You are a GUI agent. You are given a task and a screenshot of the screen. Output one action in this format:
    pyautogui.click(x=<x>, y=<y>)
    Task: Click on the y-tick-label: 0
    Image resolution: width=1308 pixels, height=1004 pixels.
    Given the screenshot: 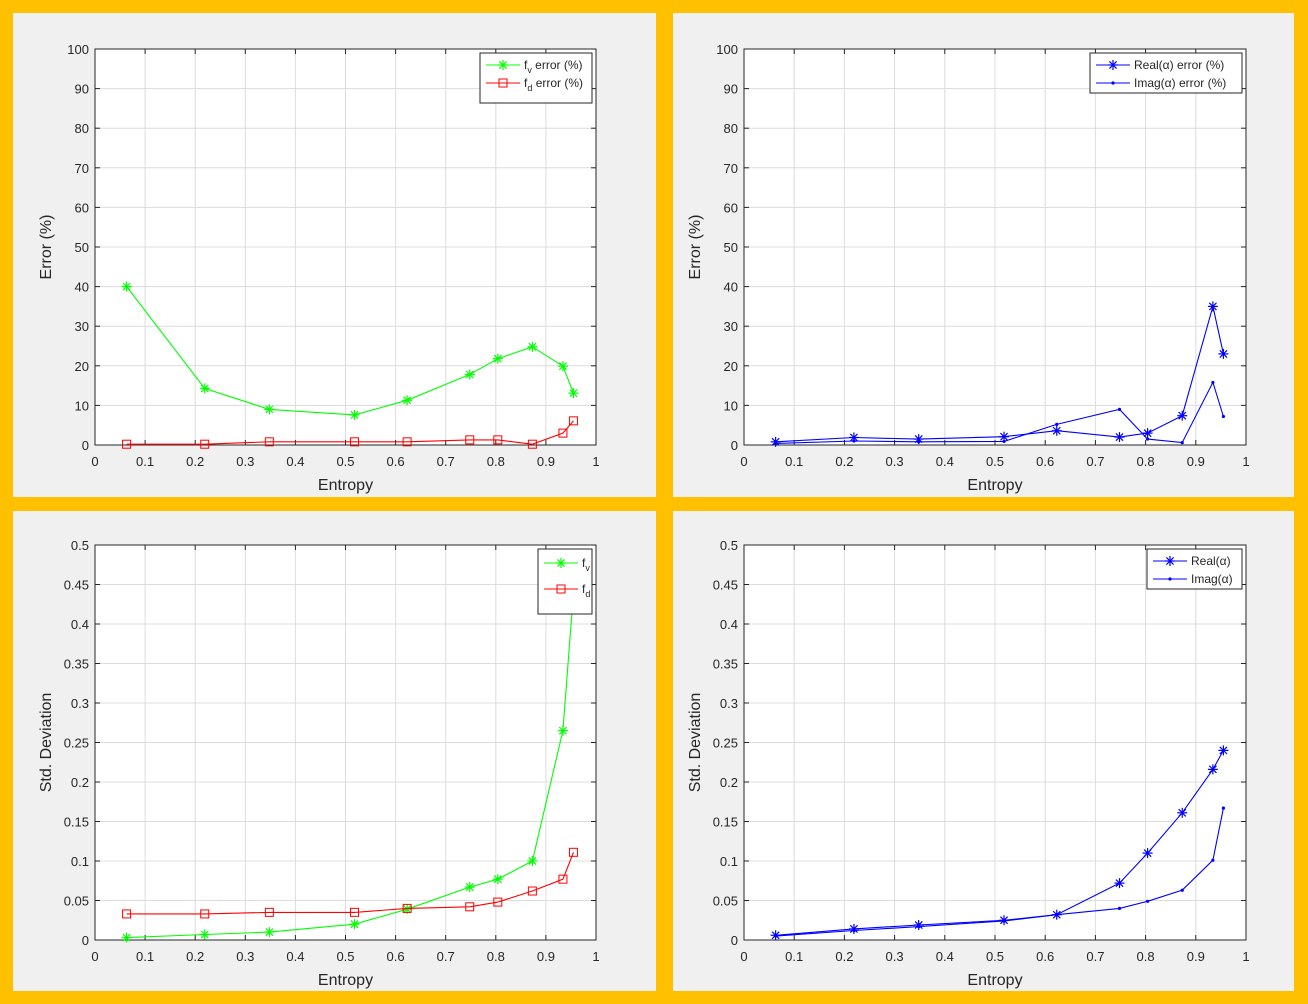 What is the action you would take?
    pyautogui.click(x=734, y=445)
    